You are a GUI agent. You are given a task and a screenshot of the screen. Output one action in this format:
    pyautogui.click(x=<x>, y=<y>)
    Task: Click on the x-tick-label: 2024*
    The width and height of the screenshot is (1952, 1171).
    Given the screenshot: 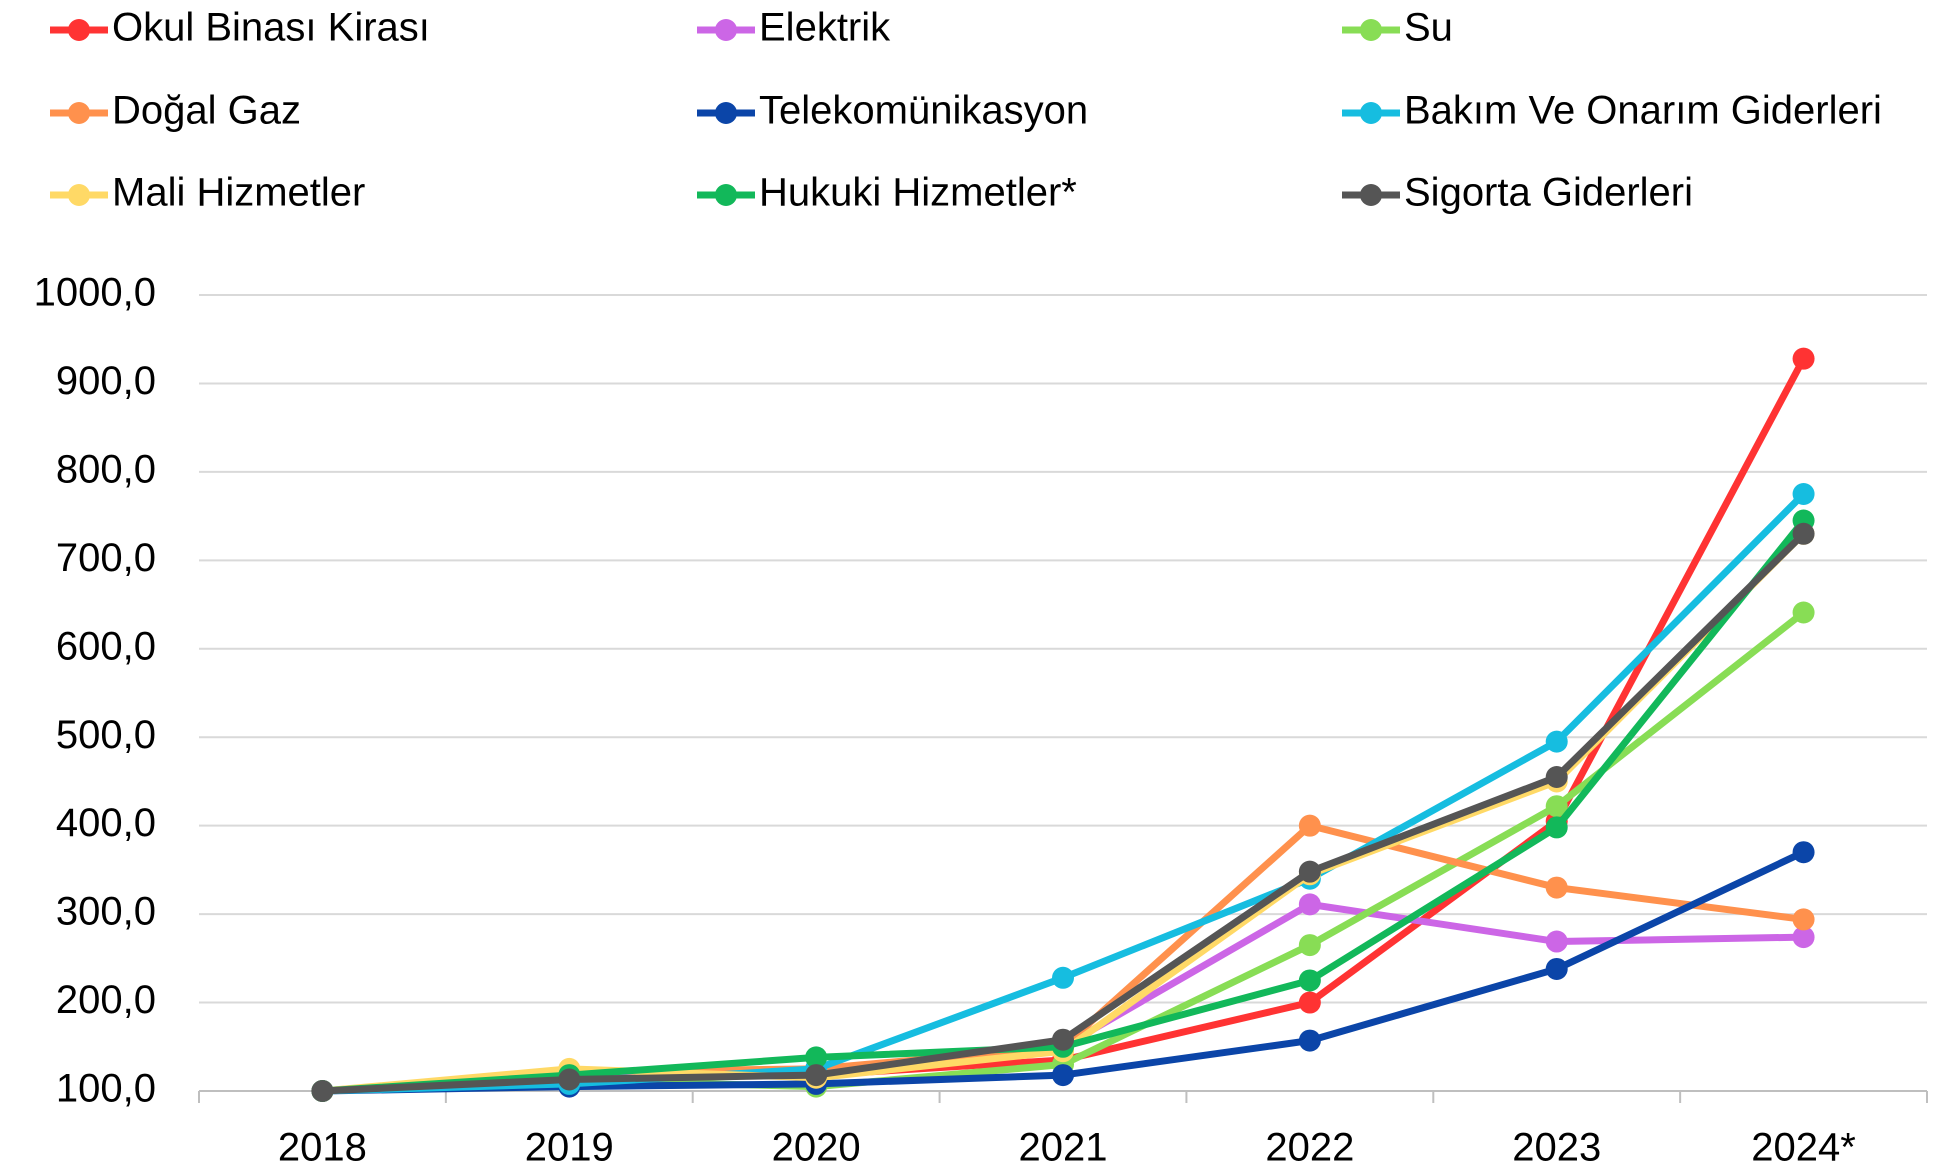 What is the action you would take?
    pyautogui.click(x=1803, y=1148)
    